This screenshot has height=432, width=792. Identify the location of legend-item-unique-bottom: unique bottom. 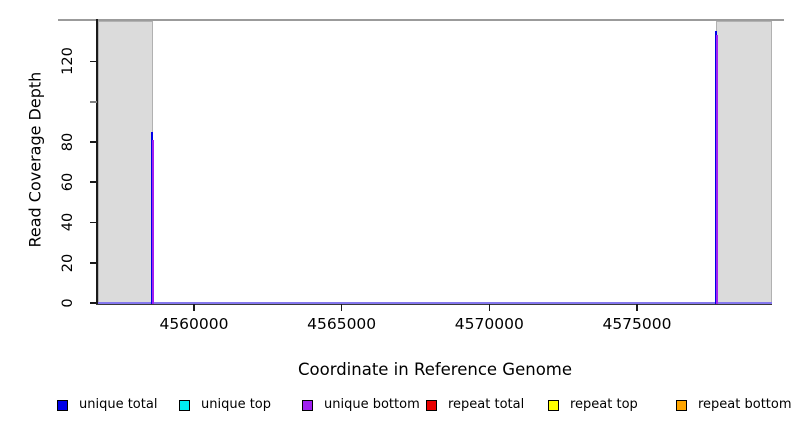
(361, 405).